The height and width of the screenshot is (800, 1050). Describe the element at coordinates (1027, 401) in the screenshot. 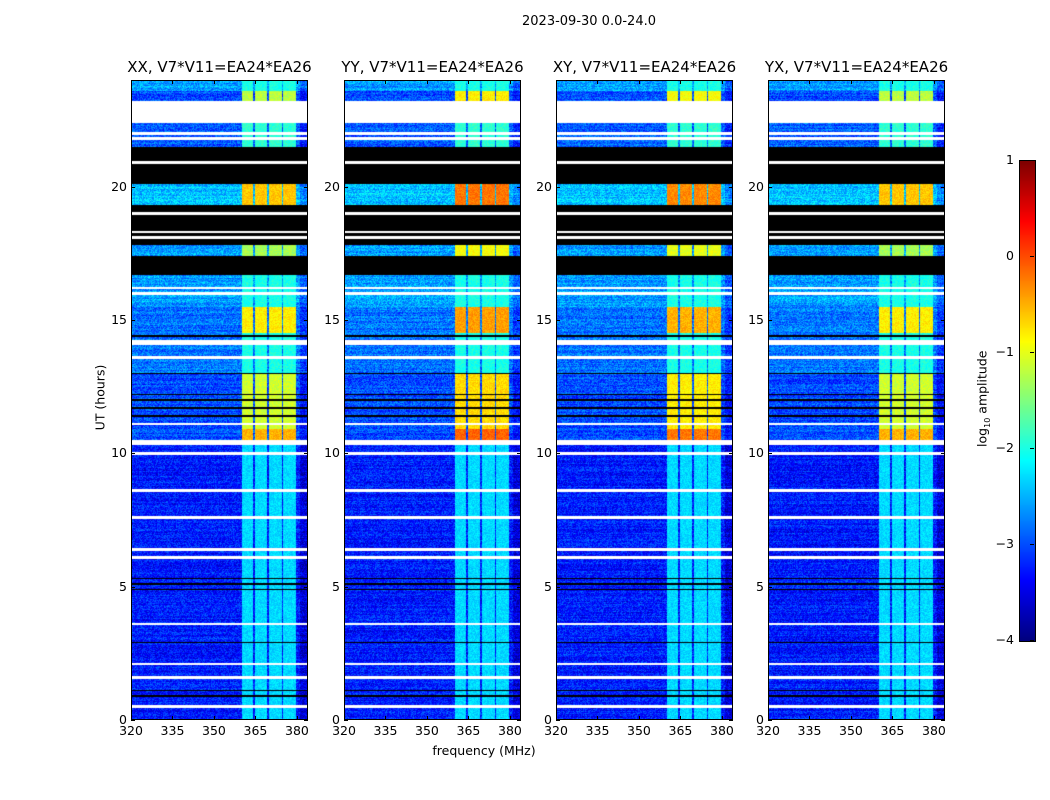

I see `colorbar` at that location.